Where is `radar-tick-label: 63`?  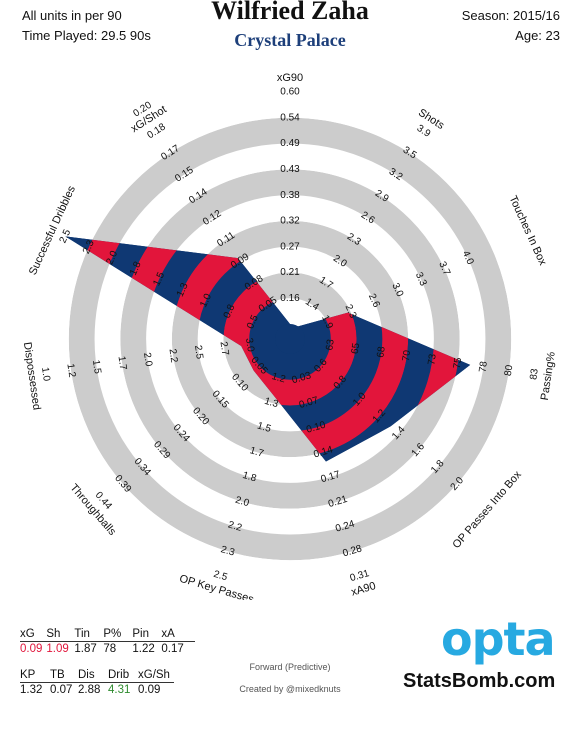
radar-tick-label: 63 is located at coordinates (330, 344).